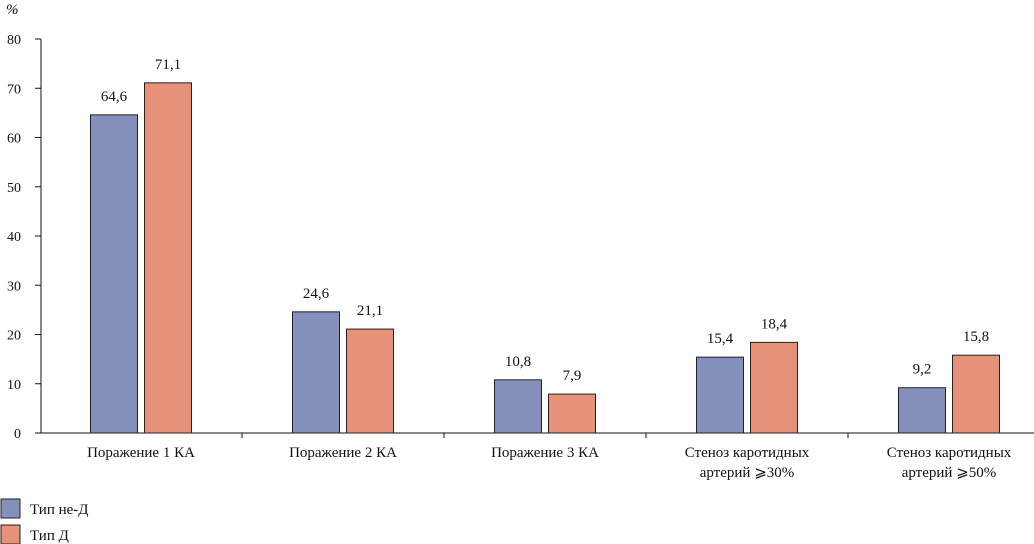 This screenshot has height=544, width=1034. What do you see at coordinates (114, 97) in the screenshot?
I see `data-label: 64,6` at bounding box center [114, 97].